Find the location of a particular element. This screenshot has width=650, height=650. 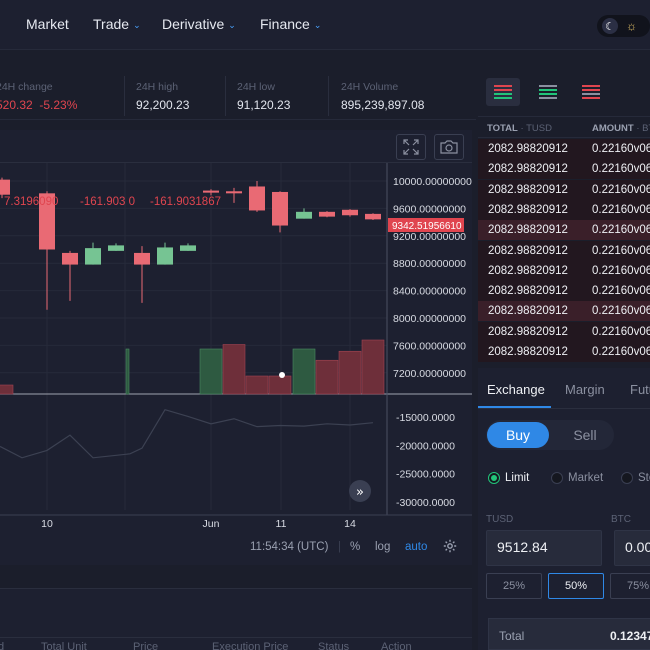

time-tick-label: 10 is located at coordinates (47, 524).